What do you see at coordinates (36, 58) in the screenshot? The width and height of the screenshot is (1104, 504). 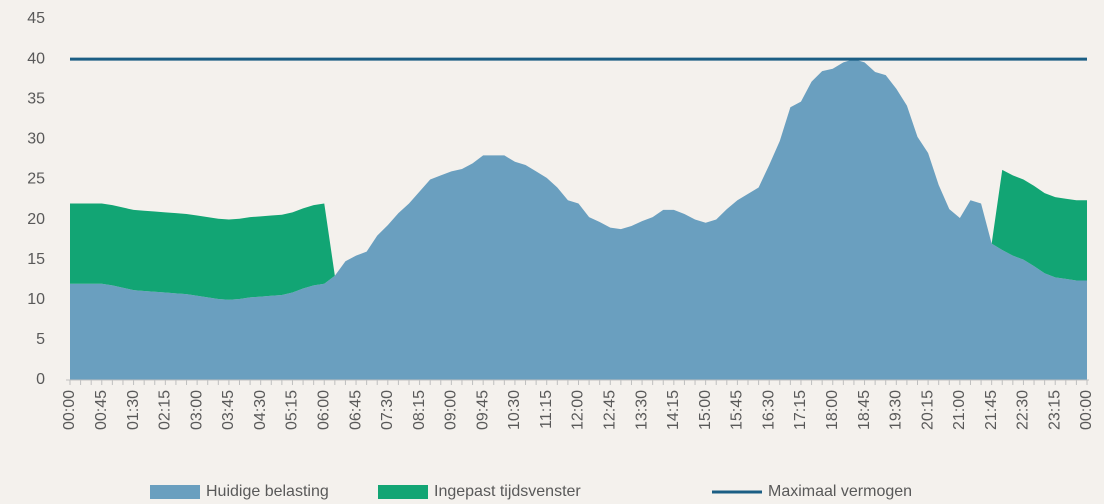 I see `y-tick-label: 40` at bounding box center [36, 58].